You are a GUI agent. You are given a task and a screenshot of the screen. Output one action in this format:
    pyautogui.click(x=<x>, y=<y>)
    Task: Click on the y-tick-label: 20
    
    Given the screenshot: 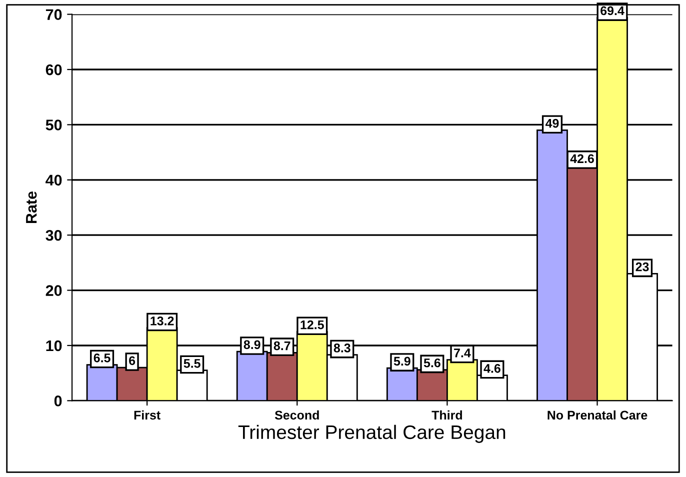 What is the action you would take?
    pyautogui.click(x=54, y=290)
    